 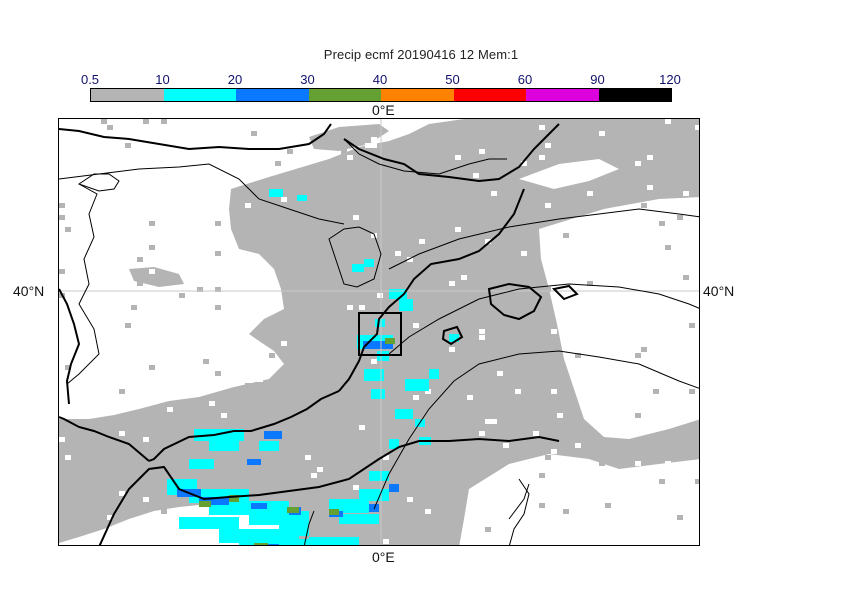 What do you see at coordinates (619, 318) in the screenshot?
I see `gap-east` at bounding box center [619, 318].